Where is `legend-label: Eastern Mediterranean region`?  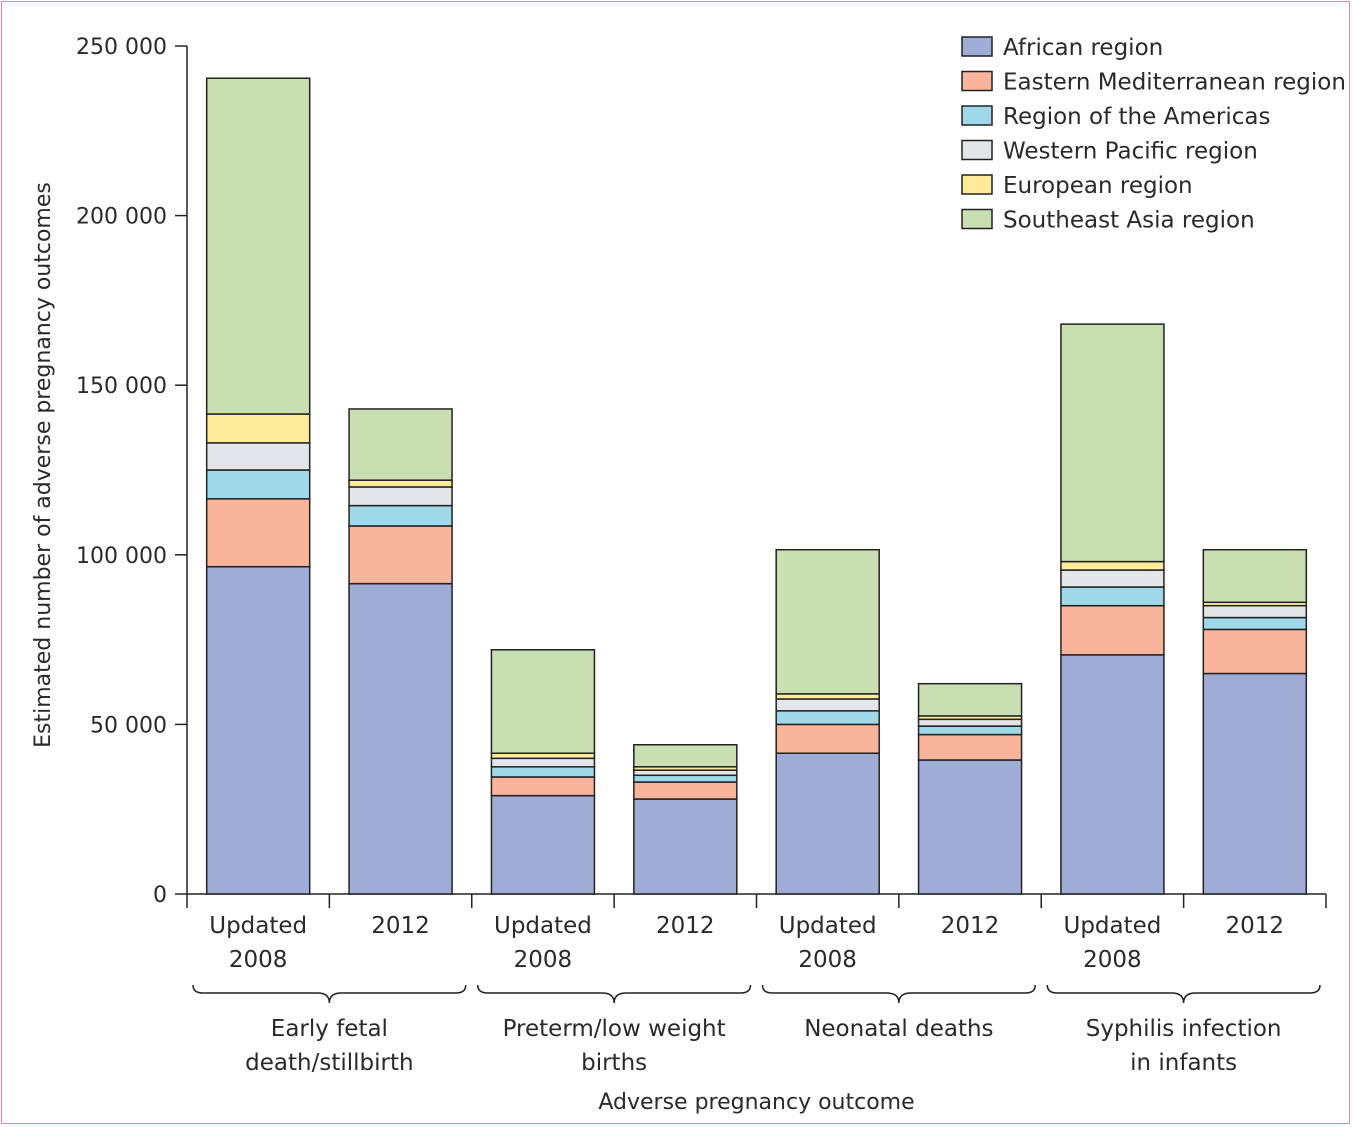
legend-label: Eastern Mediterranean region is located at coordinates (1174, 83).